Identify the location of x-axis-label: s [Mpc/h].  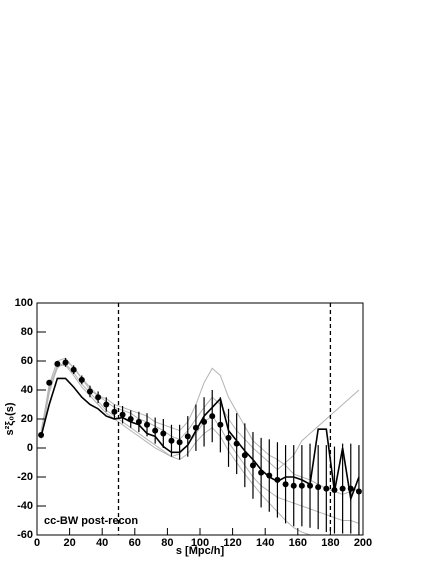
(200, 551).